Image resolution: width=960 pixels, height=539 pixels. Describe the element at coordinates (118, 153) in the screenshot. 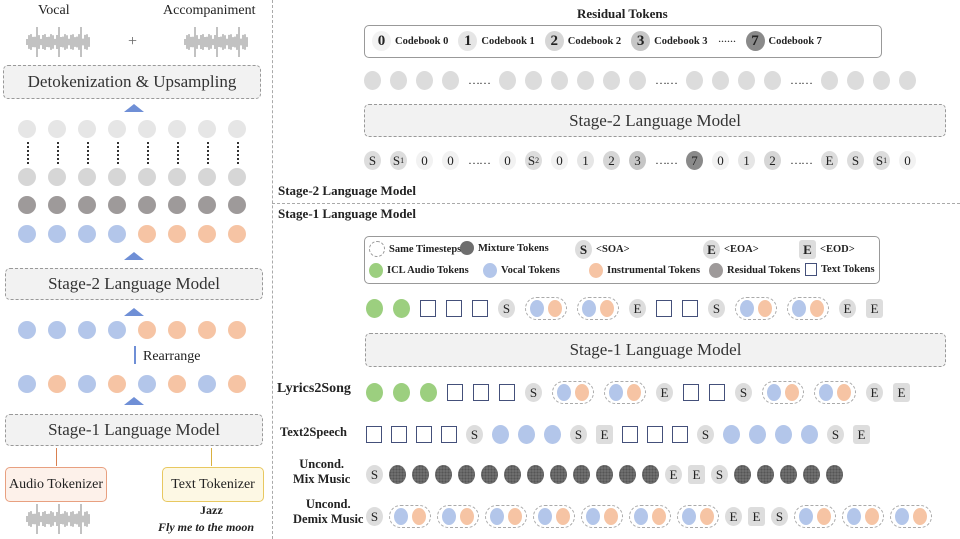

I see `ellipsis-dots` at that location.